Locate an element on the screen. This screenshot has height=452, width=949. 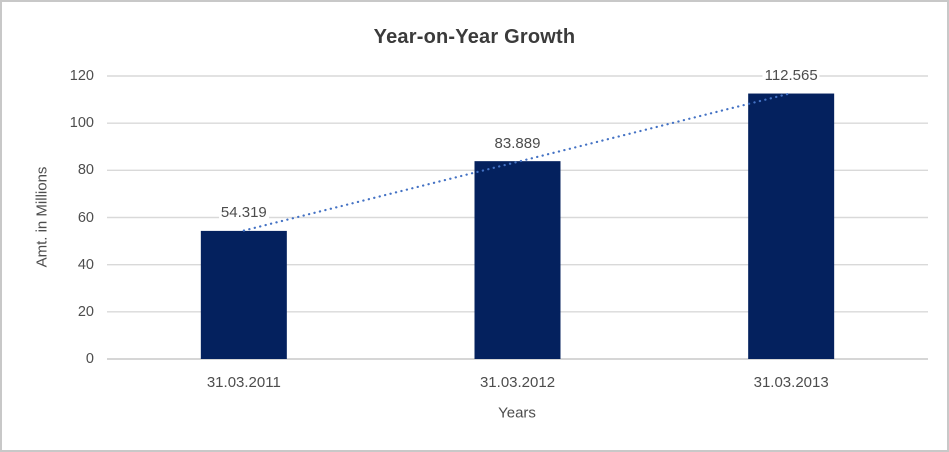
y-tick-label: 80 is located at coordinates (85, 170).